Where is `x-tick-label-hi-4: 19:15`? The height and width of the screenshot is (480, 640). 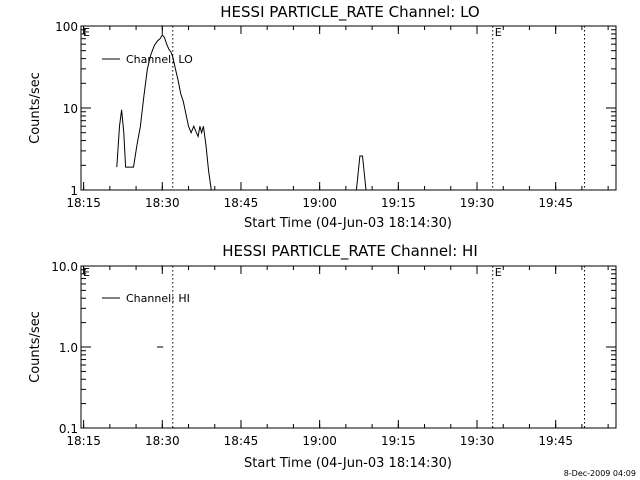
x-tick-label-hi-4: 19:15 is located at coordinates (398, 441).